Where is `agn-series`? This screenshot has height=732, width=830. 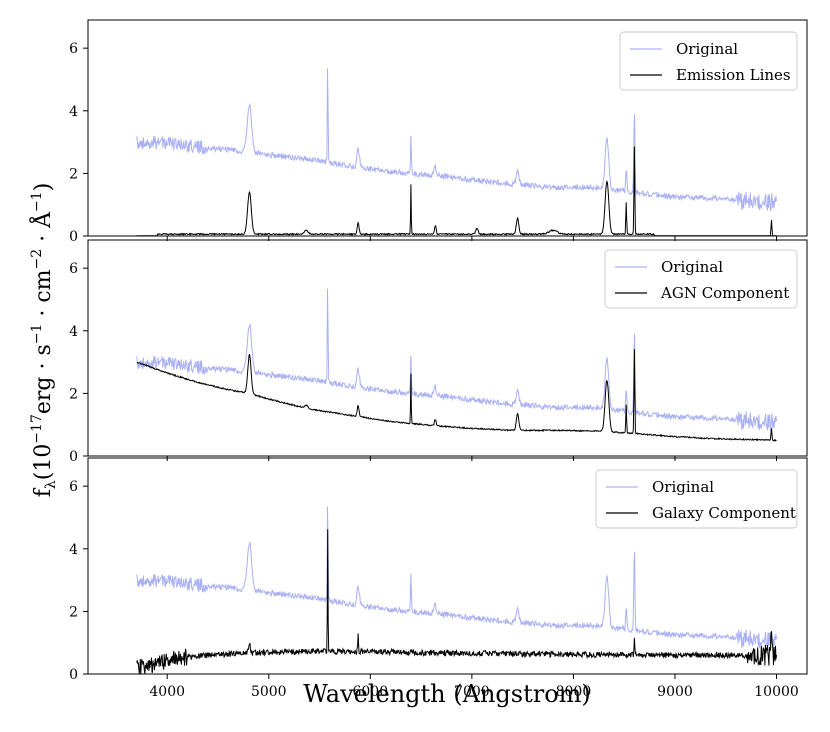
agn-series is located at coordinates (456, 395).